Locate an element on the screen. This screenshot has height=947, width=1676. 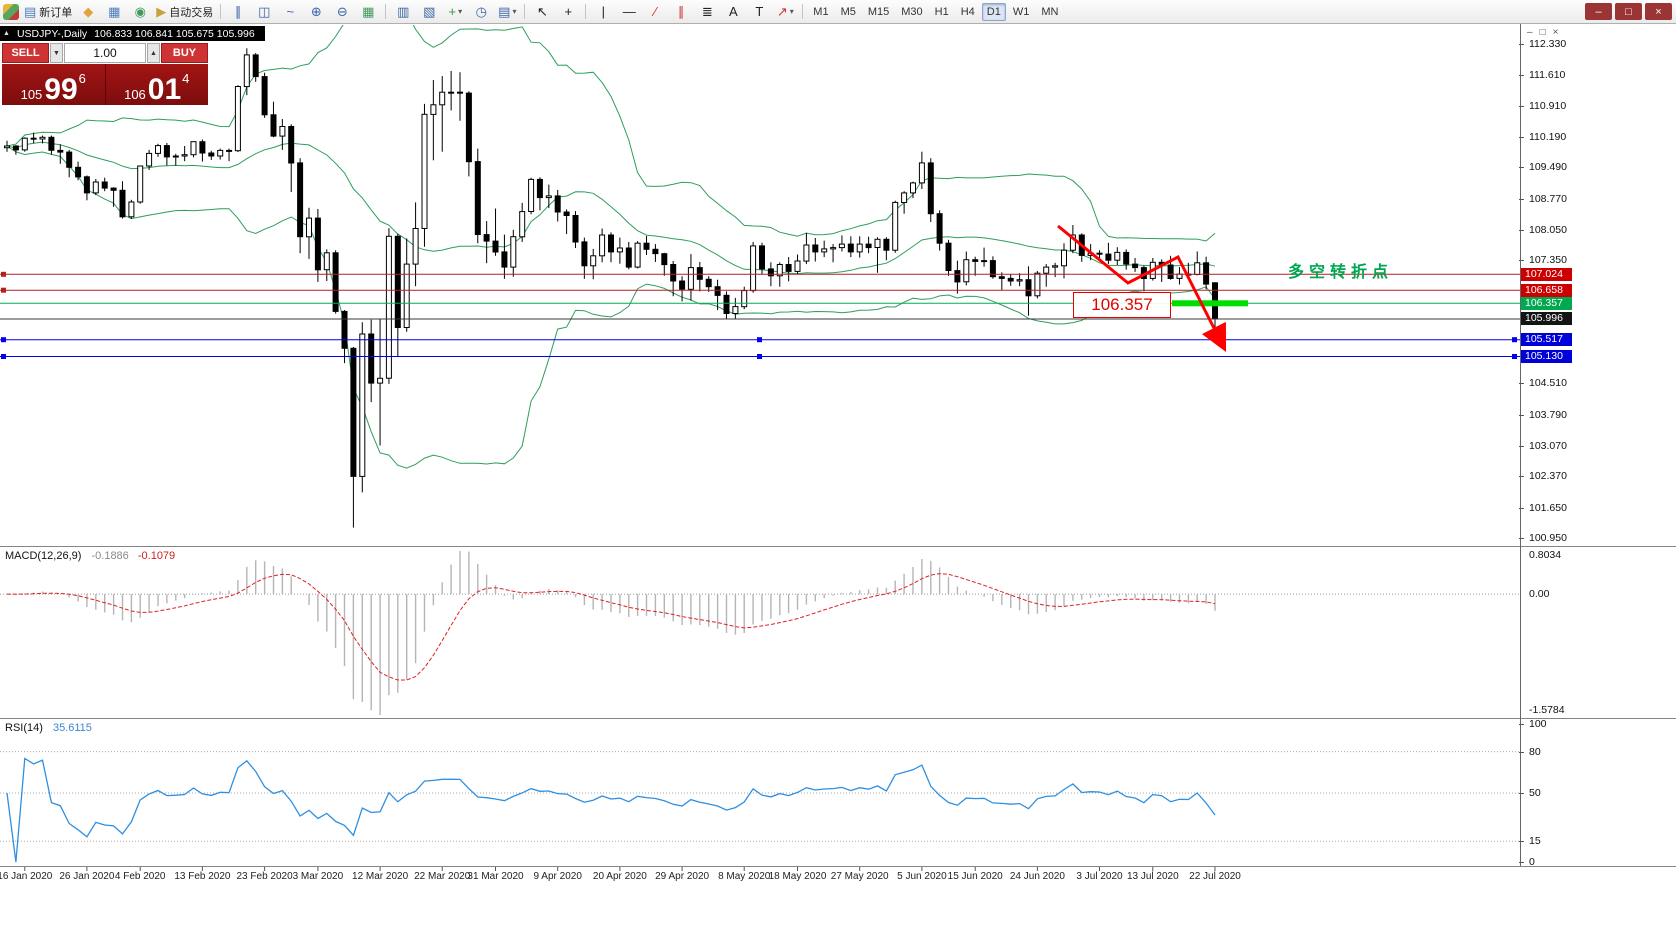
chart-window-icon: ▦ is located at coordinates (114, 12).